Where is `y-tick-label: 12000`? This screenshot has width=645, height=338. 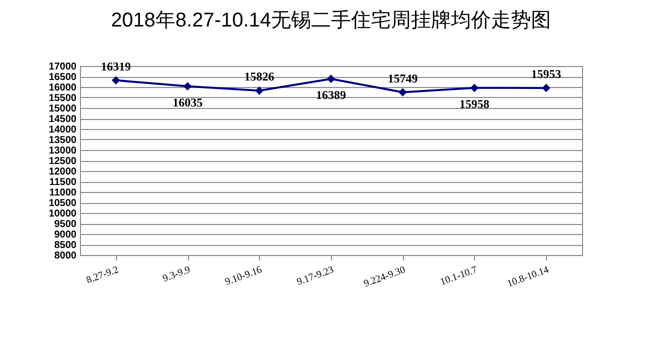 y-tick-label: 12000 is located at coordinates (62, 172).